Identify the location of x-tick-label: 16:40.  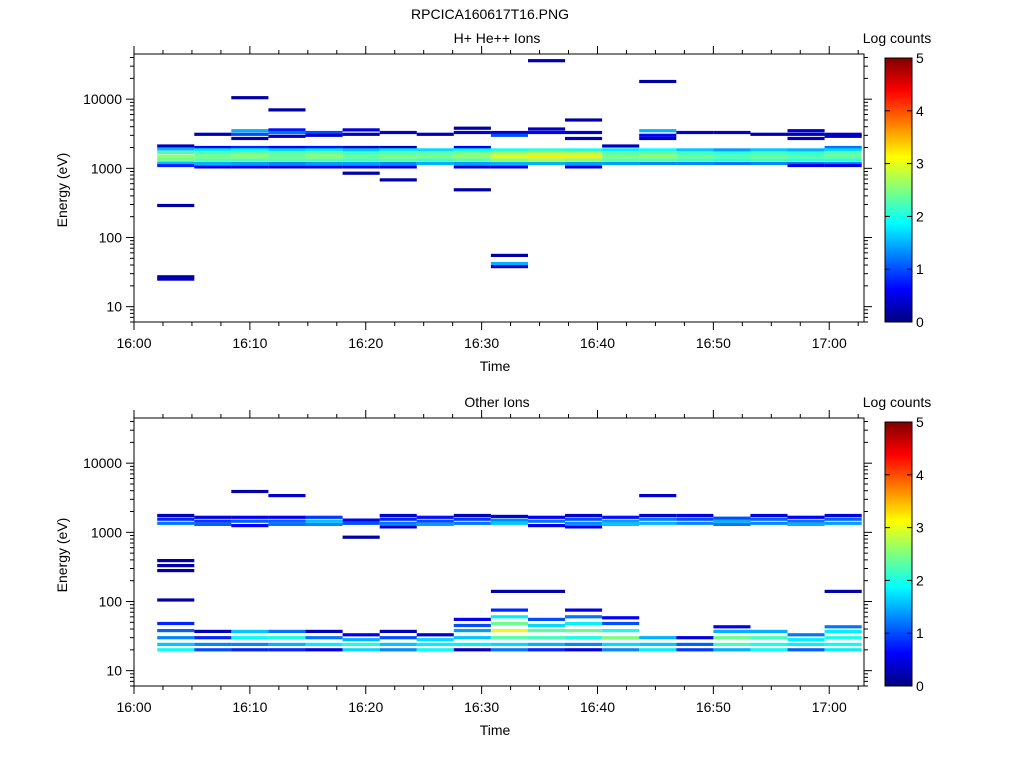
(597, 707).